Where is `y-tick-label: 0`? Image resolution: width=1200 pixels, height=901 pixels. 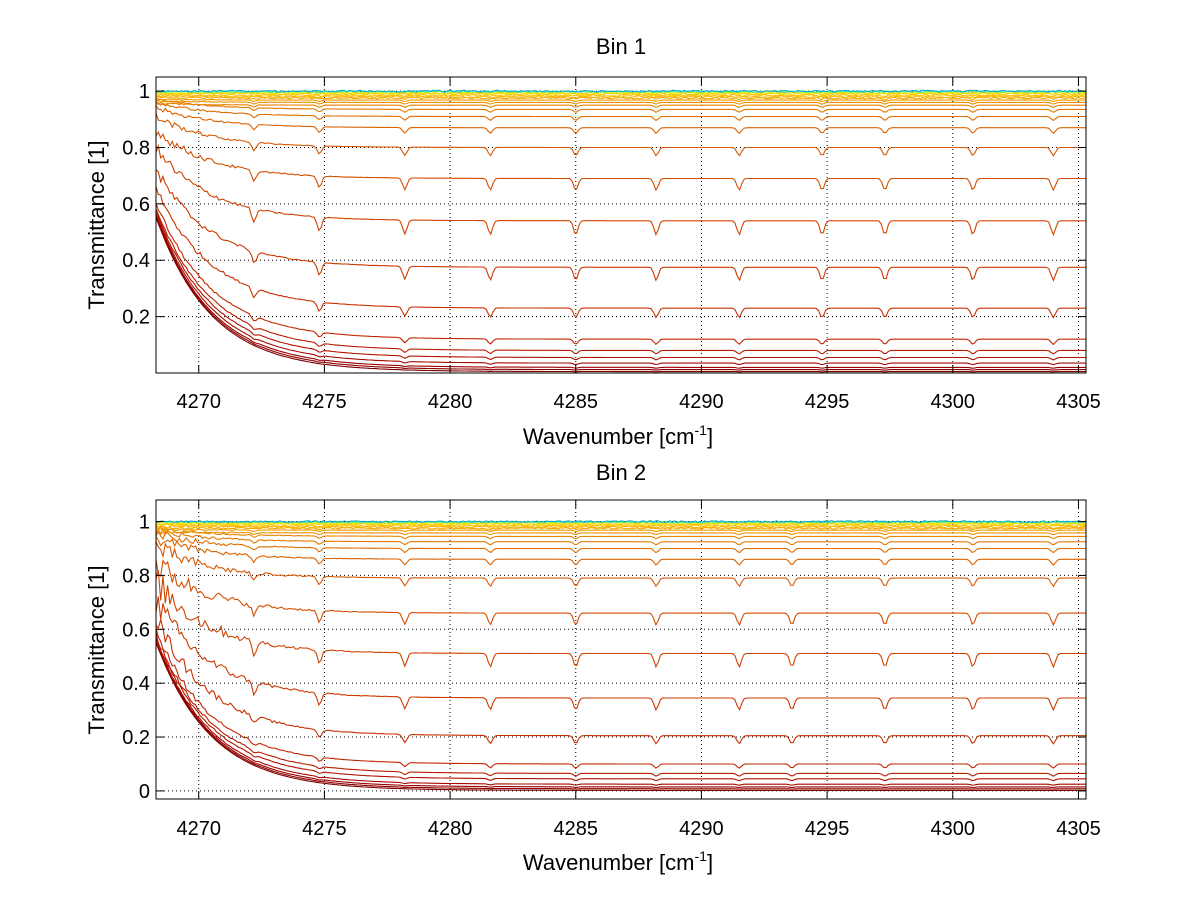 y-tick-label: 0 is located at coordinates (144, 792).